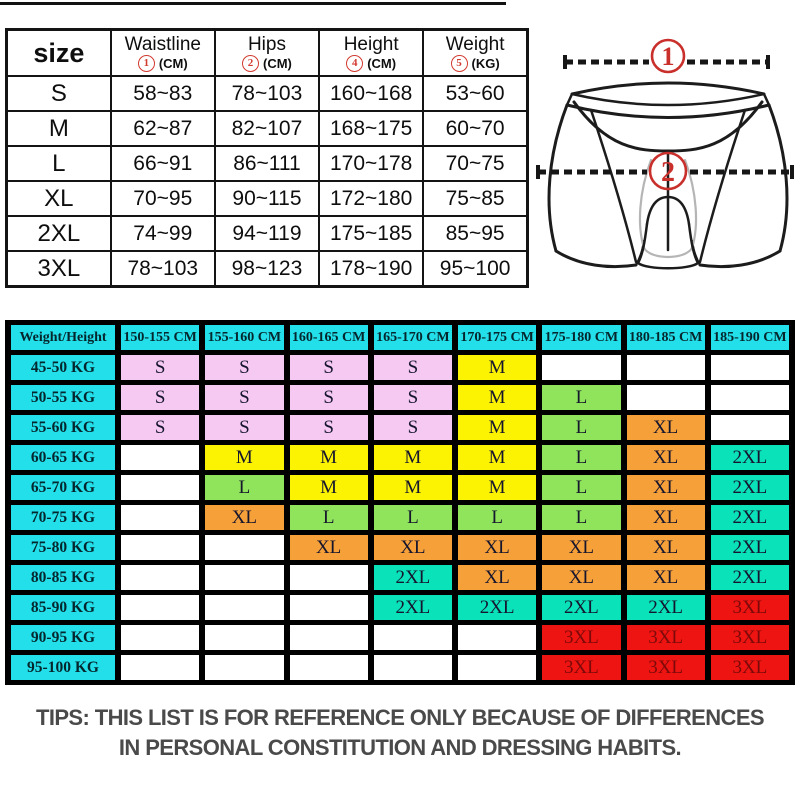 This screenshot has width=800, height=800. What do you see at coordinates (244, 337) in the screenshot?
I see `matrix-height-header: 155-160 CM` at bounding box center [244, 337].